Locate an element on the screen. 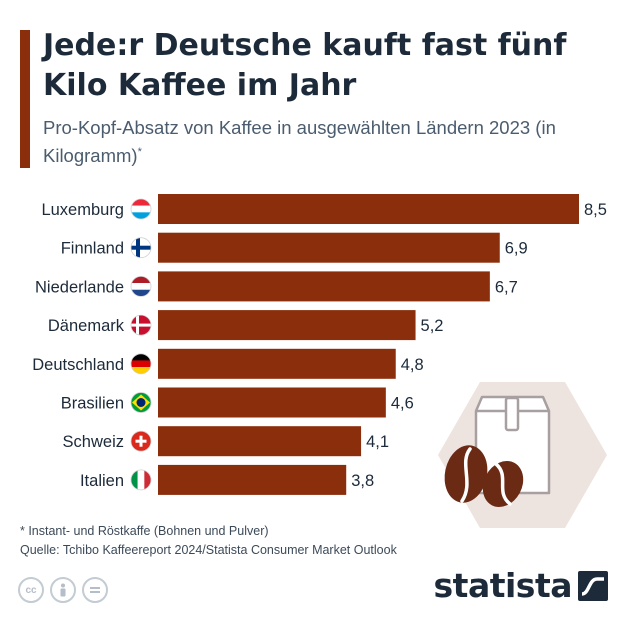 Image resolution: width=628 pixels, height=628 pixels. value-label: 8,5 is located at coordinates (595, 210).